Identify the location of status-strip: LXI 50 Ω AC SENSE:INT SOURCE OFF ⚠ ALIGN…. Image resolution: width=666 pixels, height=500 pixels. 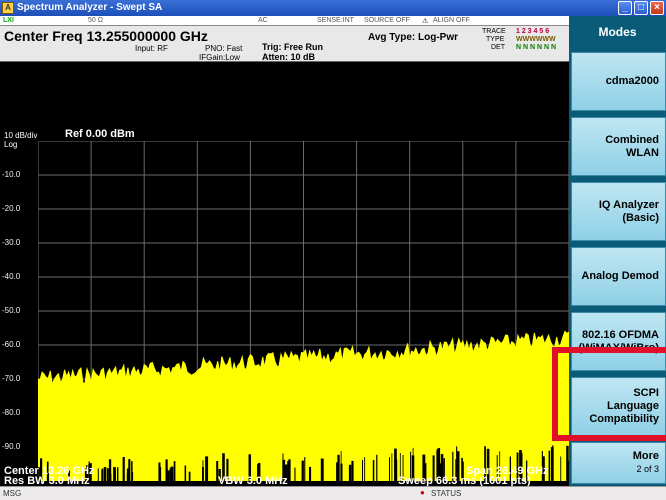
(284, 21).